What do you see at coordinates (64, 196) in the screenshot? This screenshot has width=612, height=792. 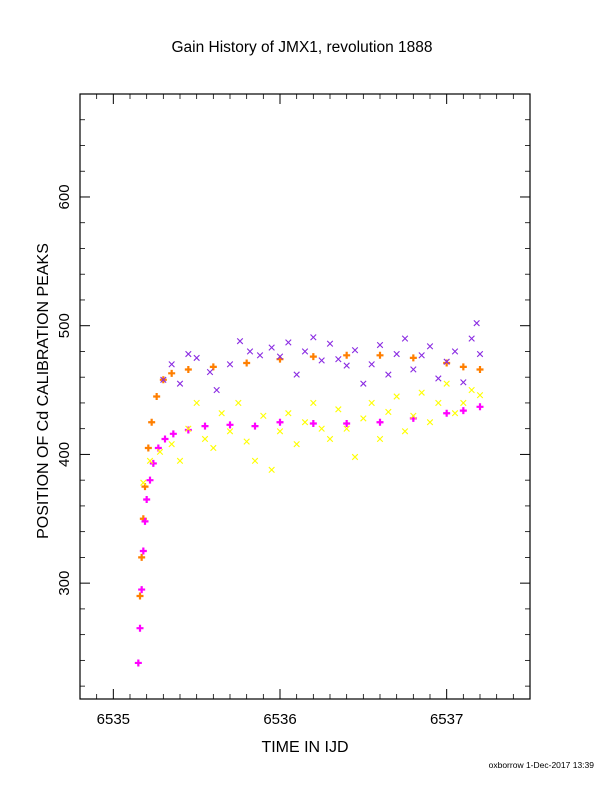 I see `y-tick-label: 600` at bounding box center [64, 196].